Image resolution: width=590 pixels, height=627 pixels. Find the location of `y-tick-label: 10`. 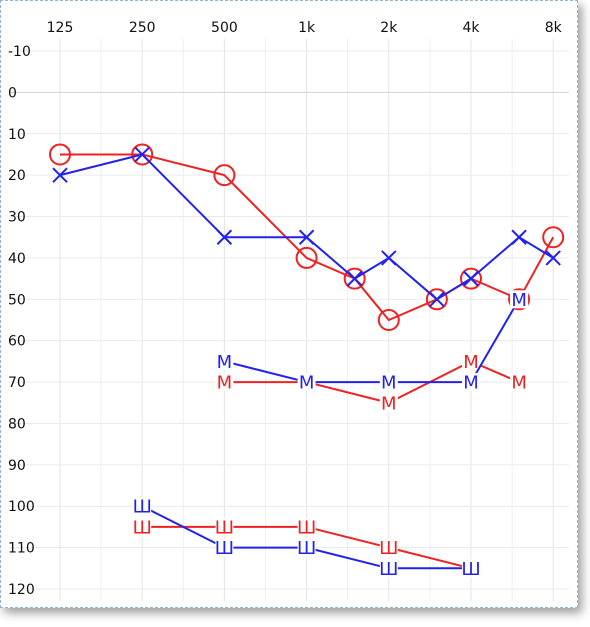

y-tick-label: 10 is located at coordinates (17, 135).